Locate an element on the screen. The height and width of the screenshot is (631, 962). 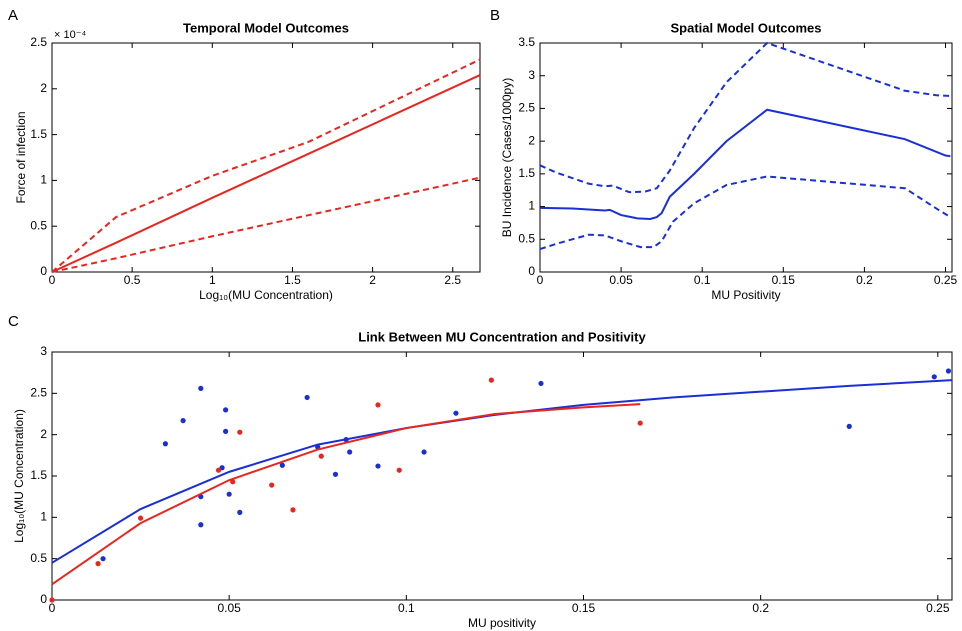
panel-label: A is located at coordinates (13, 15).